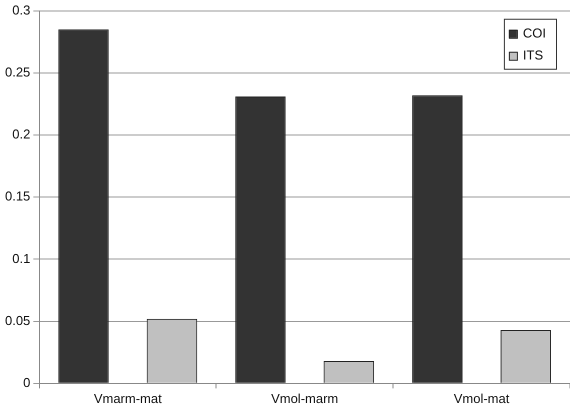 This screenshot has height=414, width=570. I want to click on y-tick-label: 0.05, so click(17, 320).